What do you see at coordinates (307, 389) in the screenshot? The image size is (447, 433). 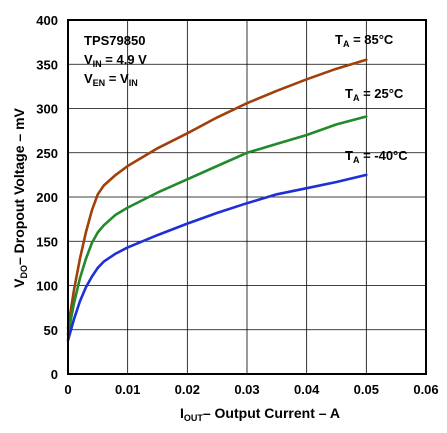 I see `x-tick-label: 0.04` at bounding box center [307, 389].